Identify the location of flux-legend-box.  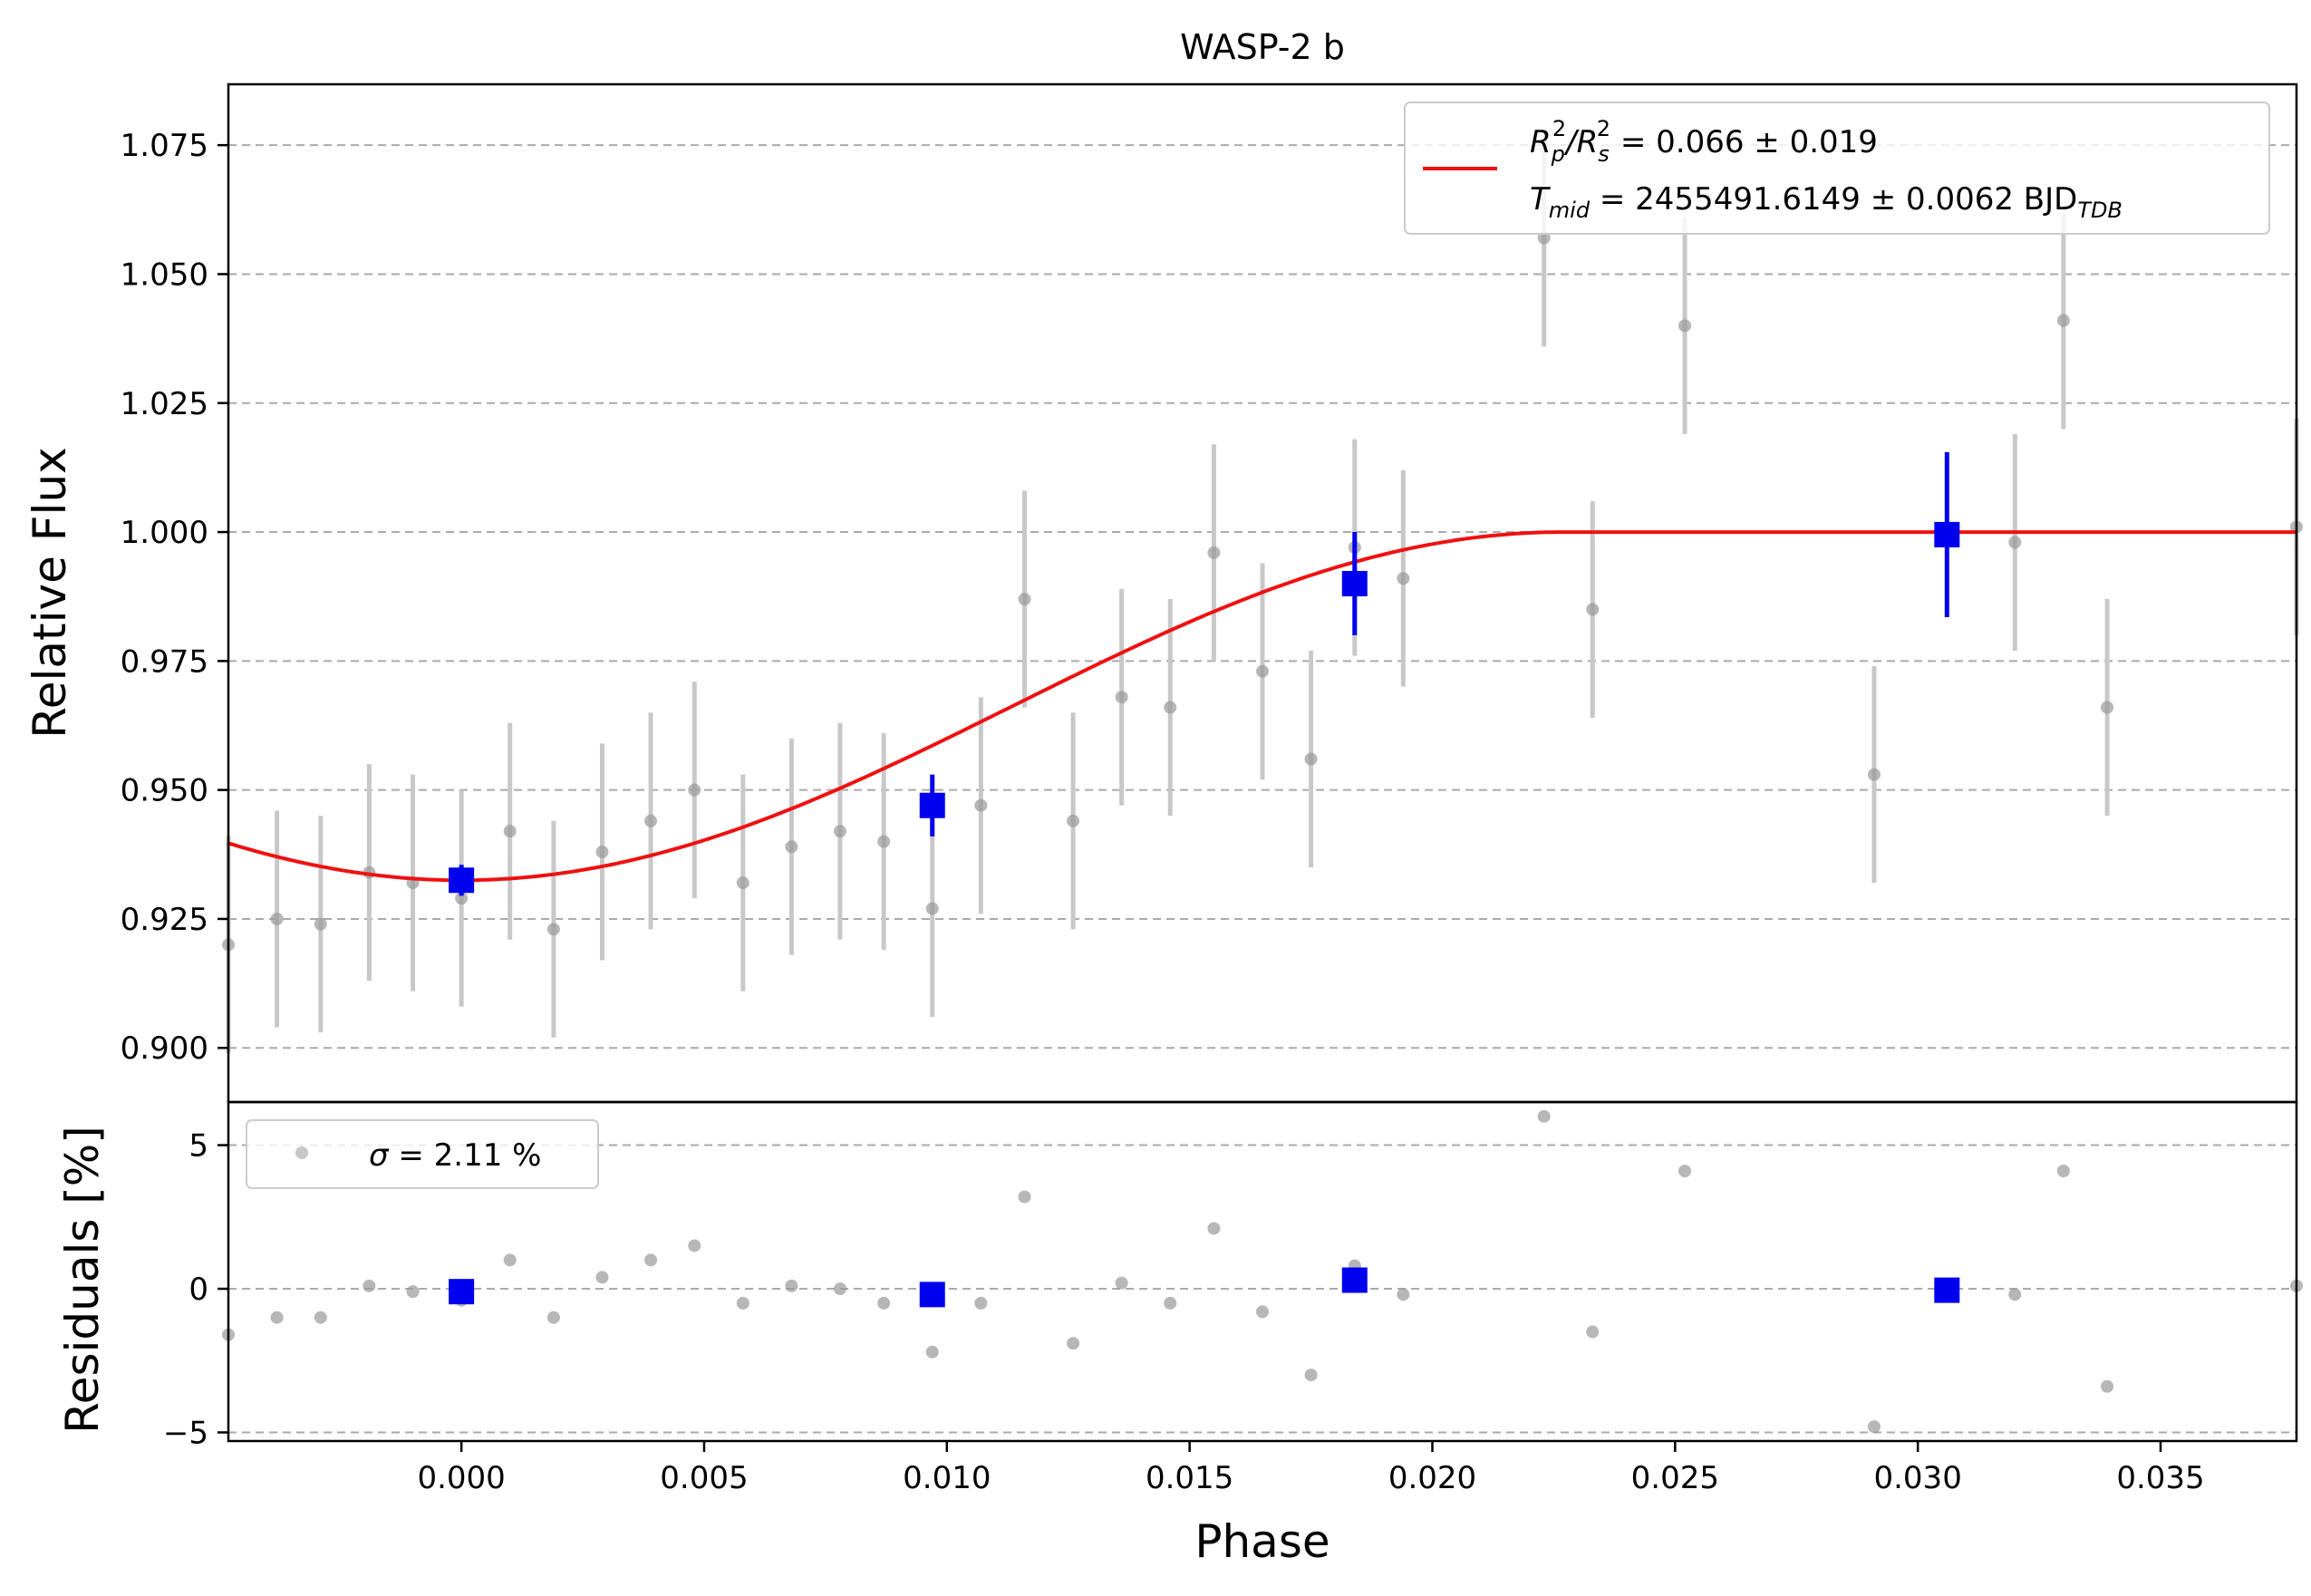
(1837, 168).